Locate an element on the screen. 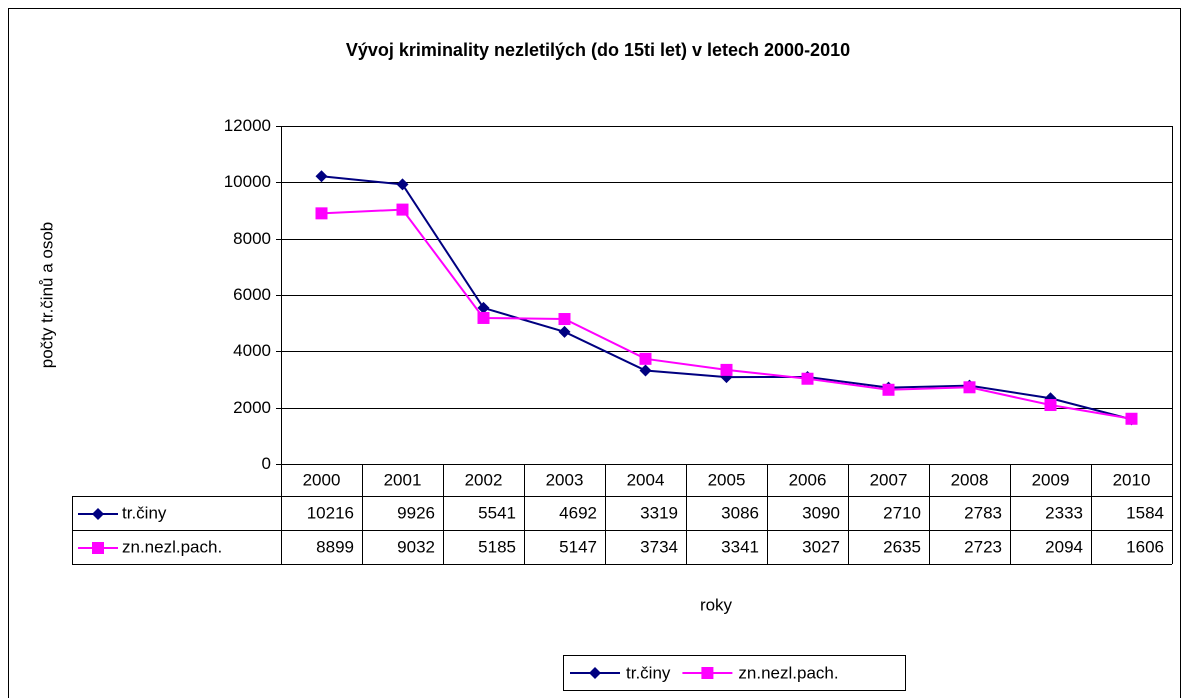 The width and height of the screenshot is (1189, 698). table-value: 2783 is located at coordinates (983, 512).